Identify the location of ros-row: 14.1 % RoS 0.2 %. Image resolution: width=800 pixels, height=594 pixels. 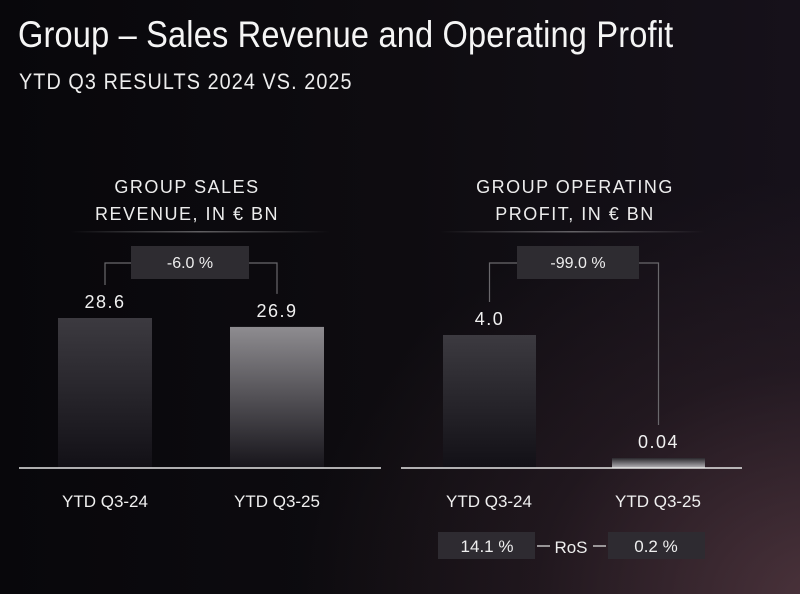
(571, 545).